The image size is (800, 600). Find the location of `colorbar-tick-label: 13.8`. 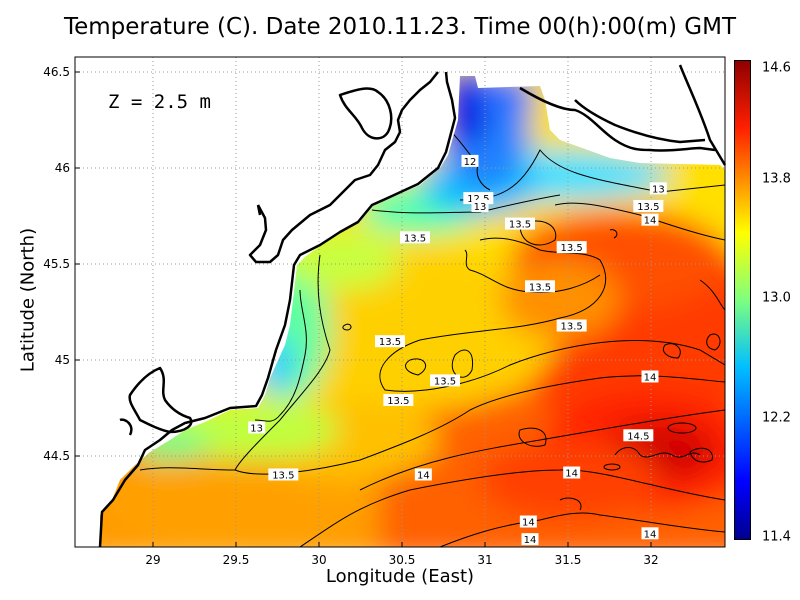

colorbar-tick-label: 13.8 is located at coordinates (776, 179).